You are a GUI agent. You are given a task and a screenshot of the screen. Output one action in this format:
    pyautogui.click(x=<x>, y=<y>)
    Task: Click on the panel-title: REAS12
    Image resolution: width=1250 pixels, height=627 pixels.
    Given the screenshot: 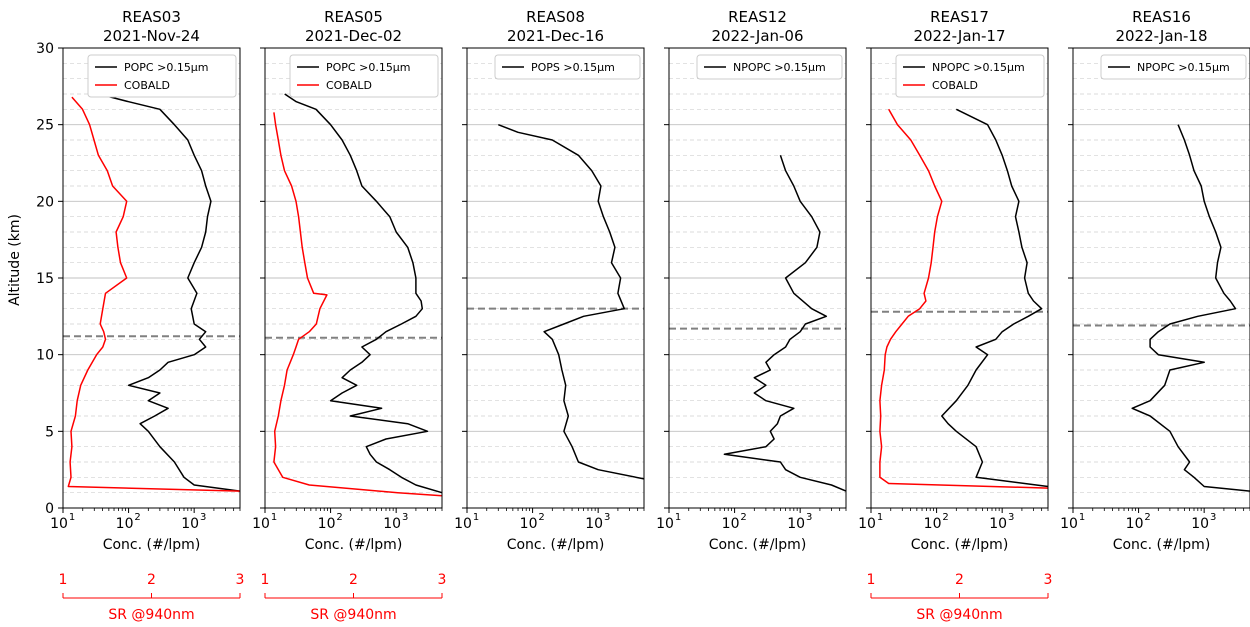 What is the action you would take?
    pyautogui.click(x=757, y=17)
    